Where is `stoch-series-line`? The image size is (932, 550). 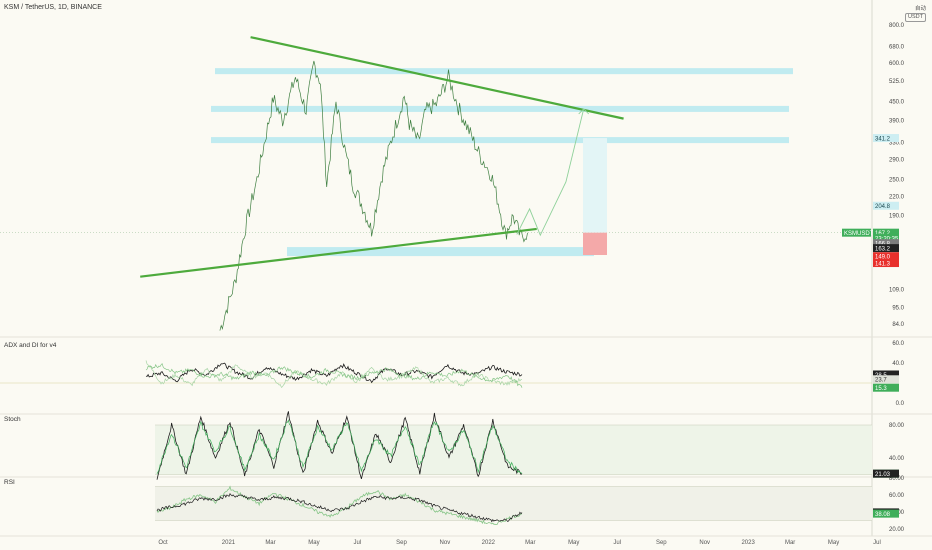
stoch-series-line is located at coordinates (339, 446).